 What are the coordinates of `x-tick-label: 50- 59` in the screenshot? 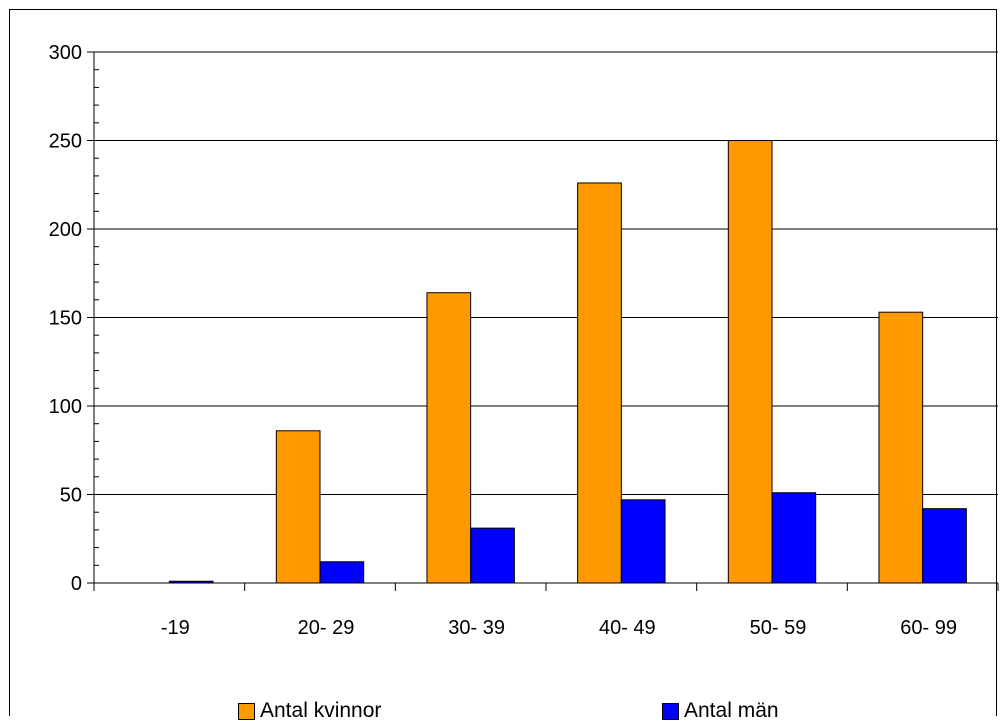 It's located at (778, 628).